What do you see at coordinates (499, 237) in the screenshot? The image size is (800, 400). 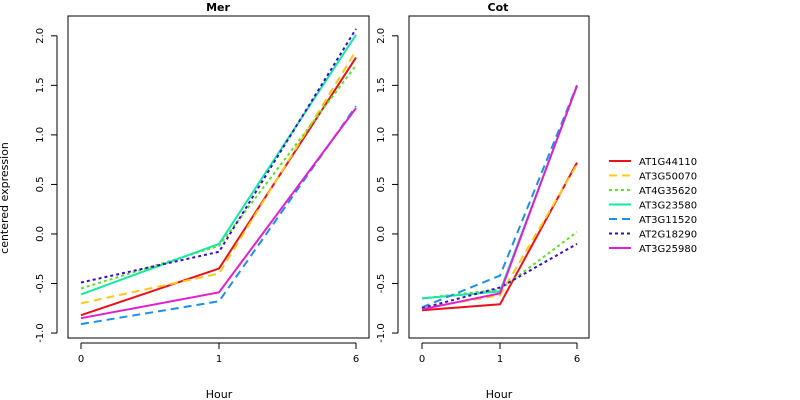 I see `series-line-at1g44110` at bounding box center [499, 237].